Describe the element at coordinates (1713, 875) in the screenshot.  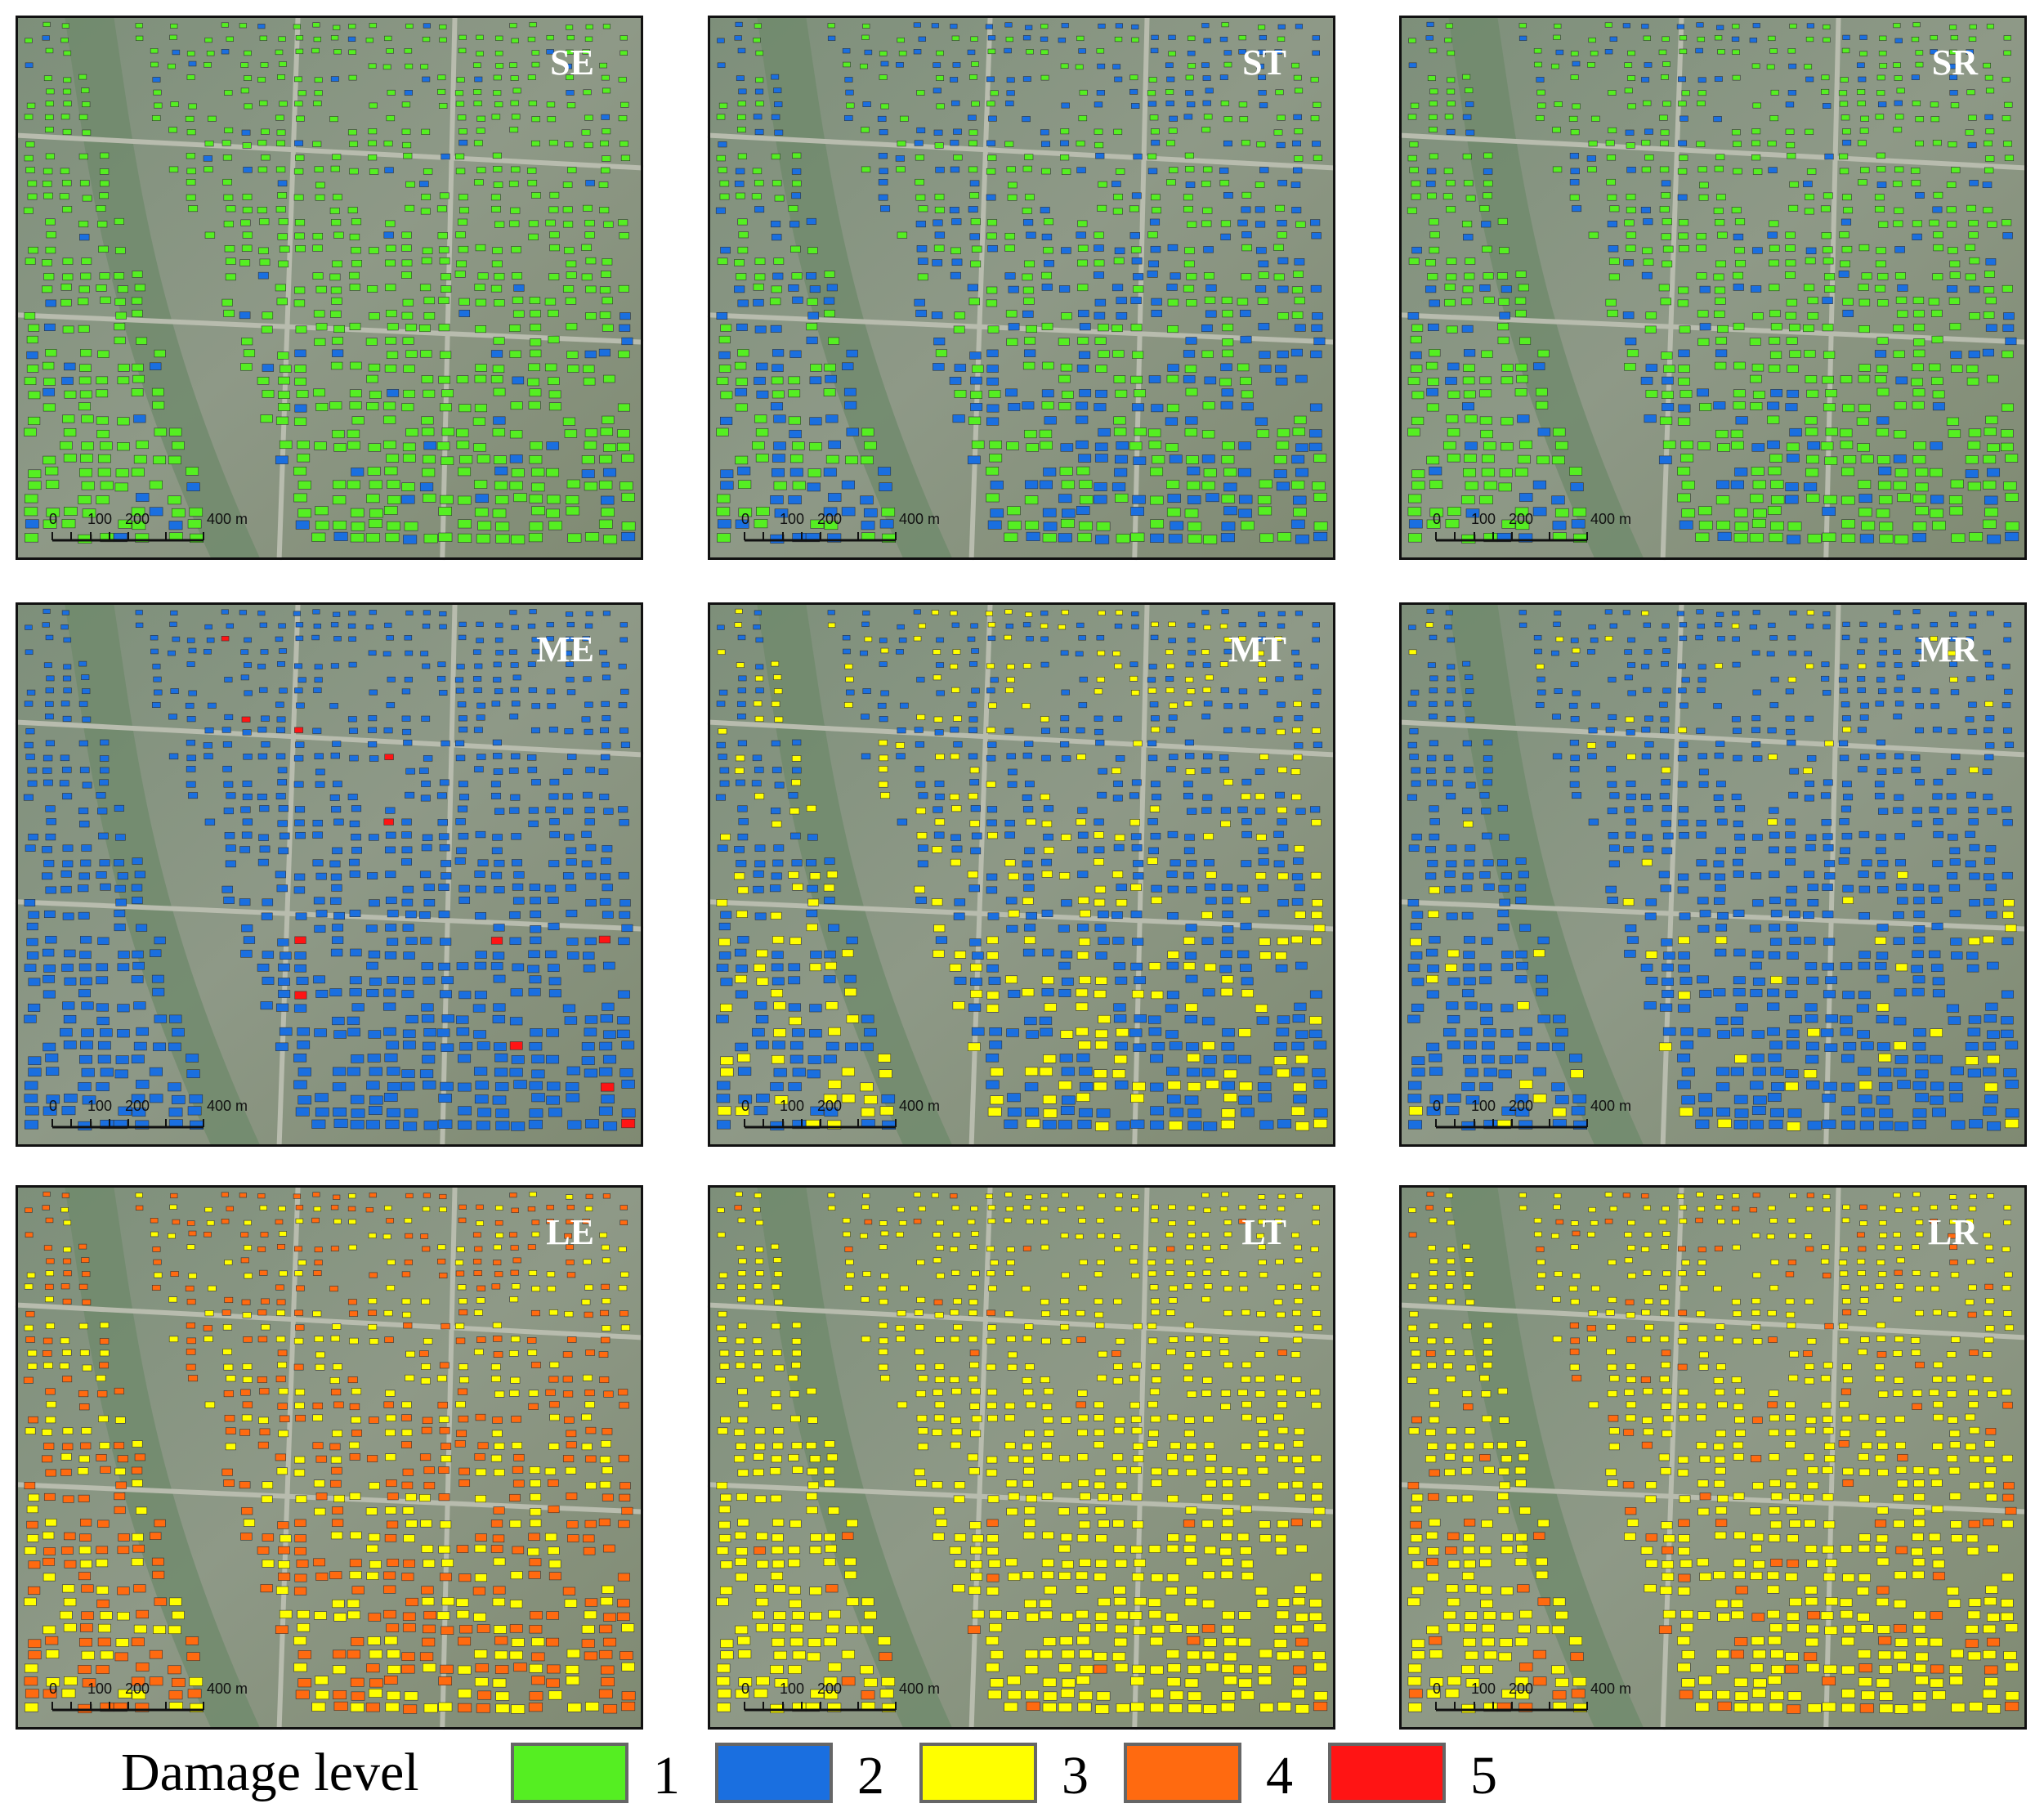
I see `panel-border` at that location.